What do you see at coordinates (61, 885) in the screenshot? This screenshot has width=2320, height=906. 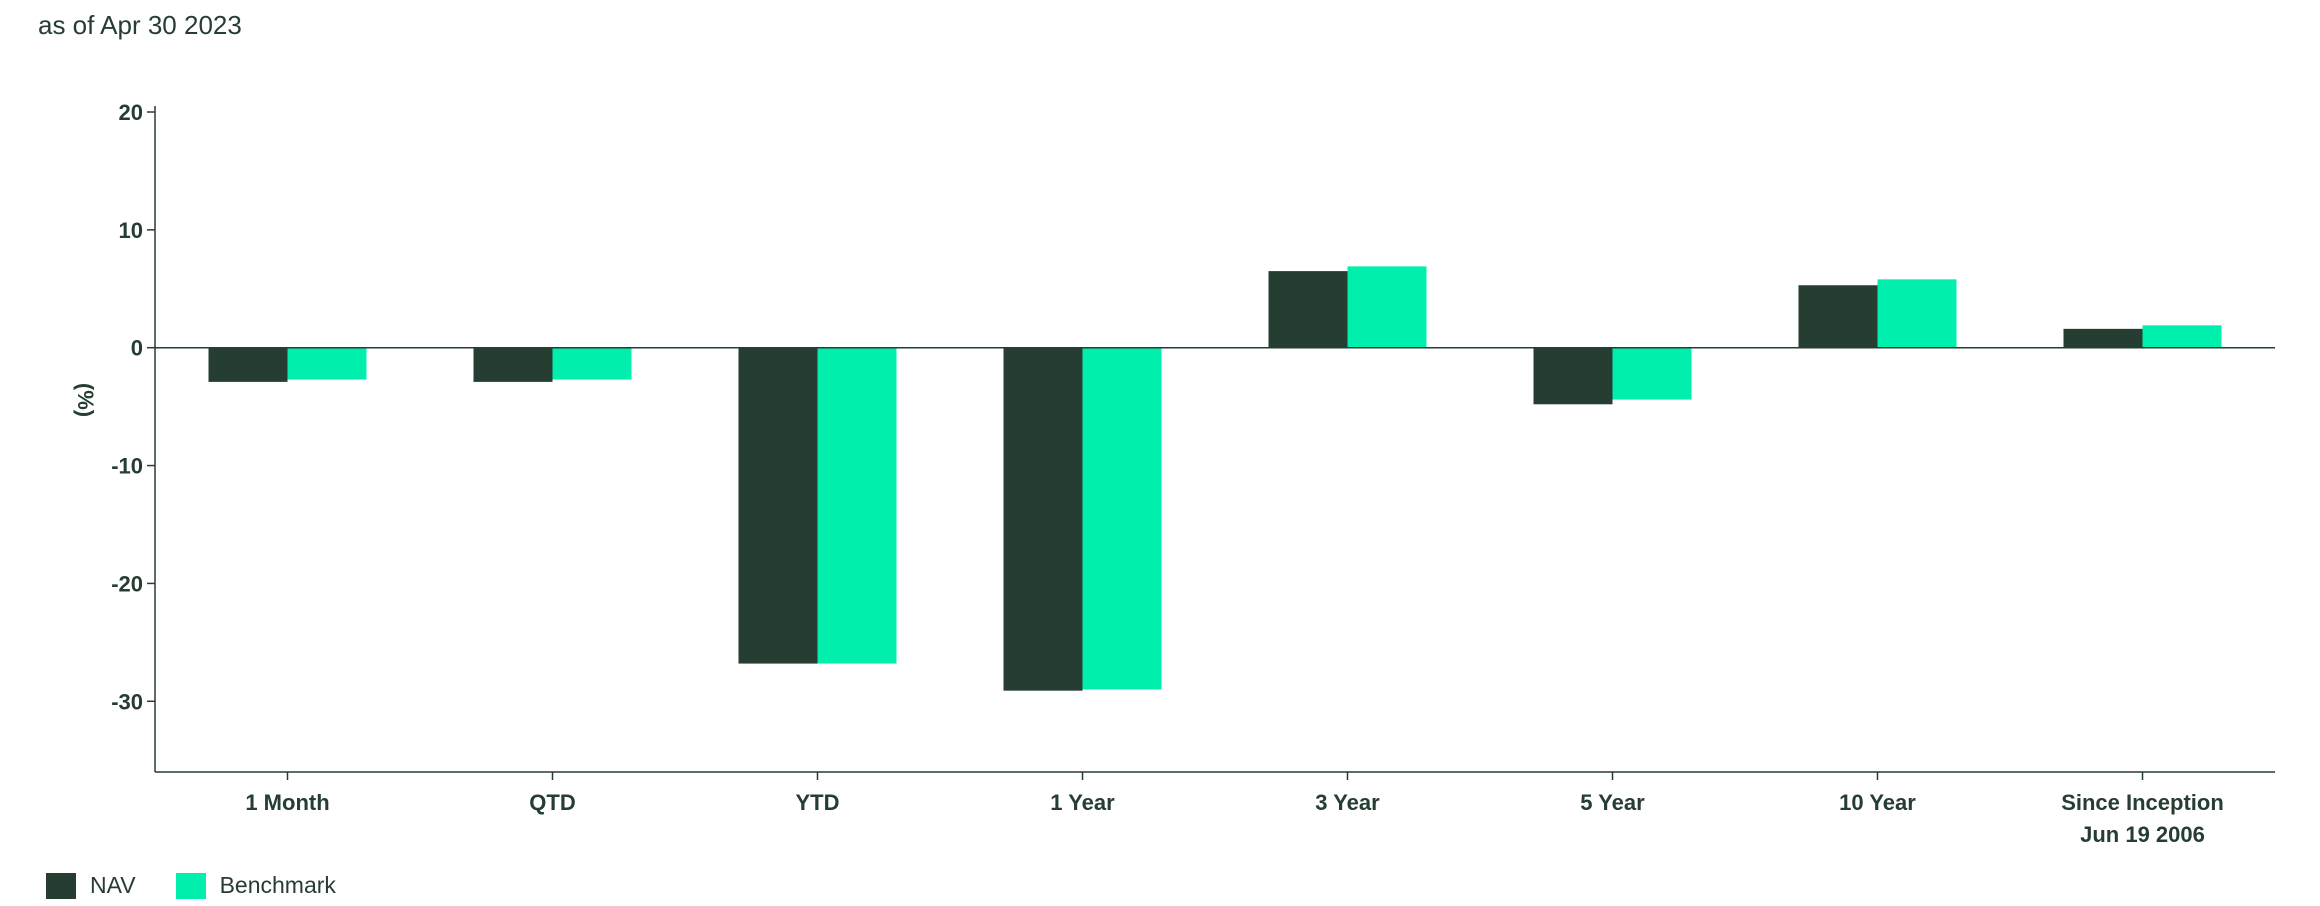 I see `legend-swatch-nav` at bounding box center [61, 885].